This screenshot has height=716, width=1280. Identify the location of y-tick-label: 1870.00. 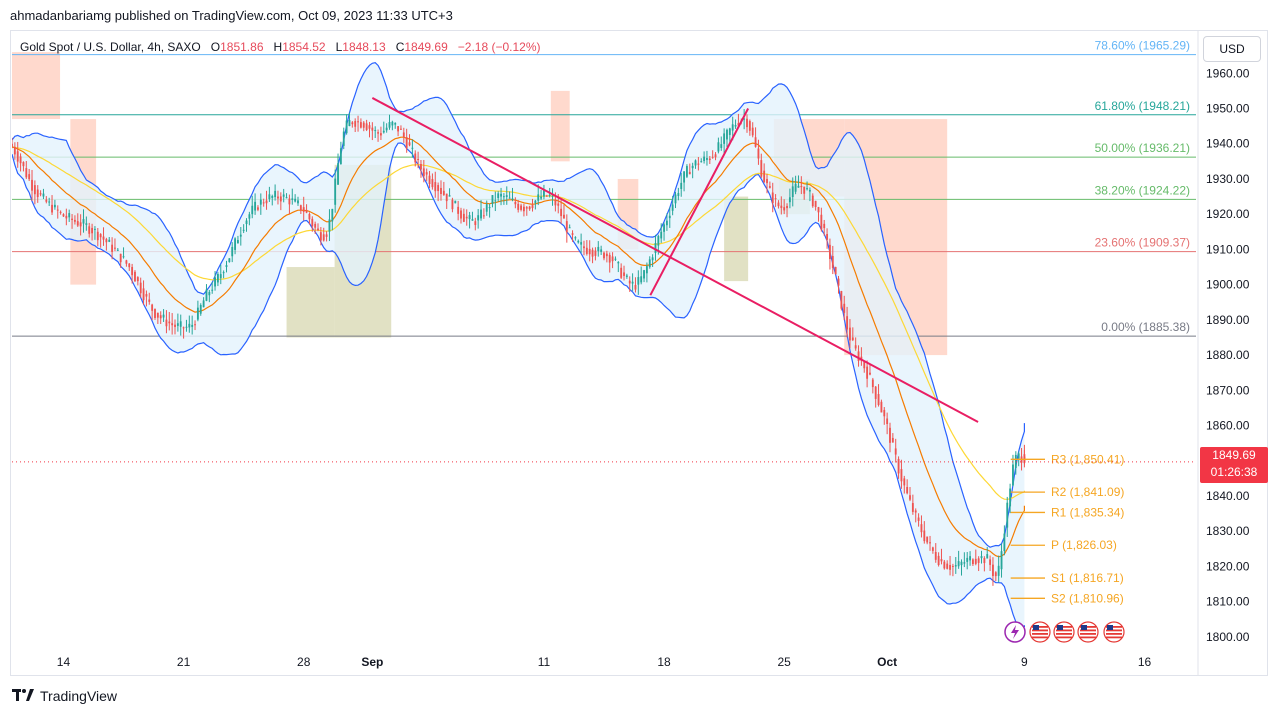
(1228, 390).